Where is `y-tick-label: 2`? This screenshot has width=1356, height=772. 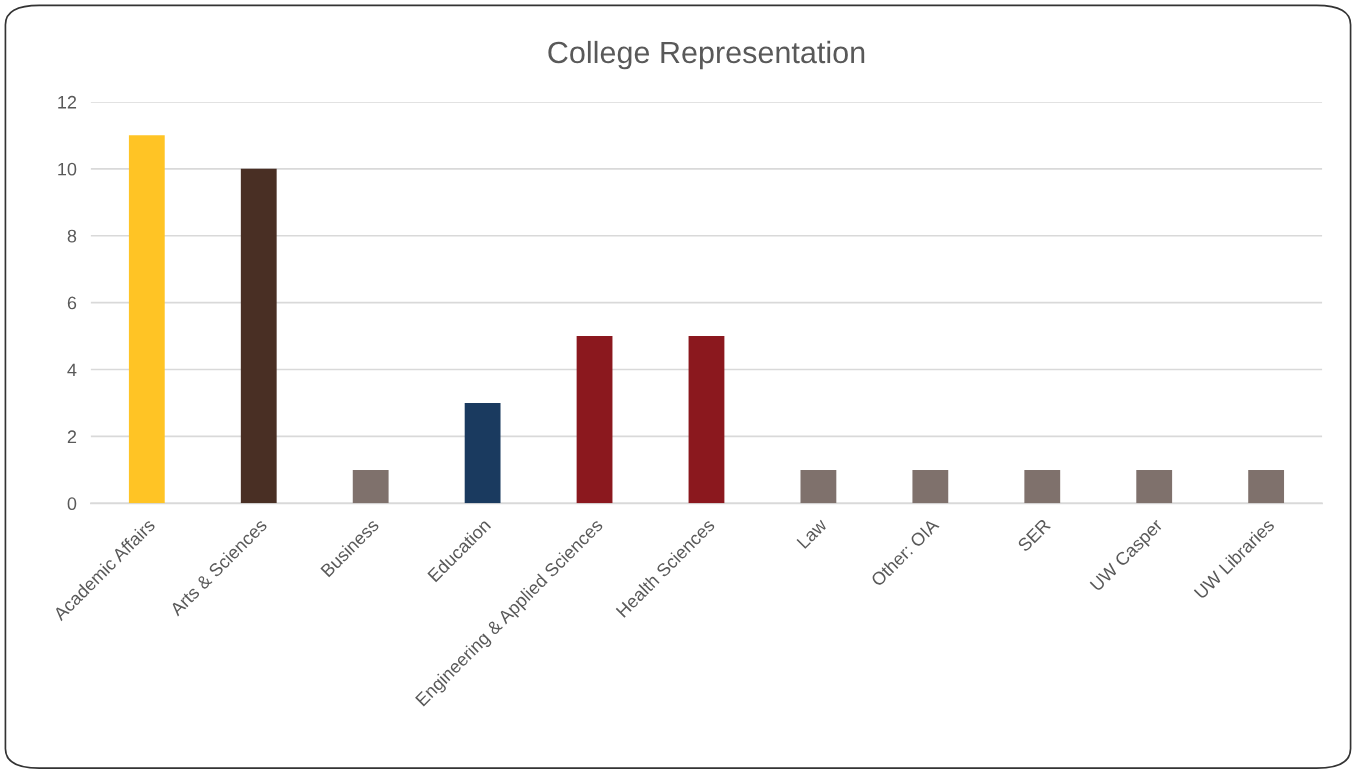 y-tick-label: 2 is located at coordinates (72, 436).